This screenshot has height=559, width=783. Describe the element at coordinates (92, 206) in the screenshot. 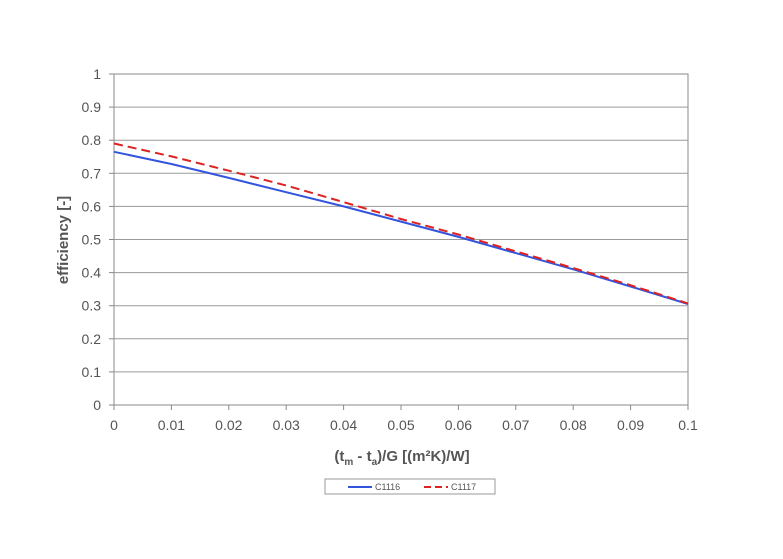

I see `y-tick-label: 0.6` at that location.